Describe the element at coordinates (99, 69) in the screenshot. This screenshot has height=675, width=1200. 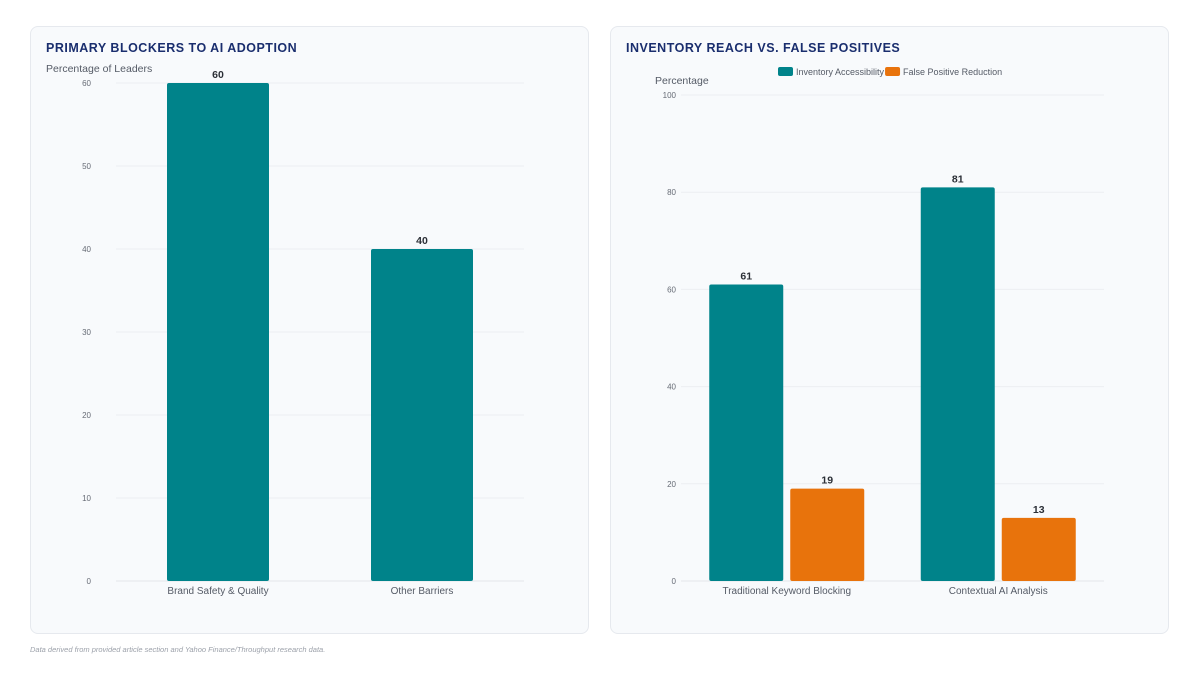
I see `y-axis-label: Percentage of Leaders` at that location.